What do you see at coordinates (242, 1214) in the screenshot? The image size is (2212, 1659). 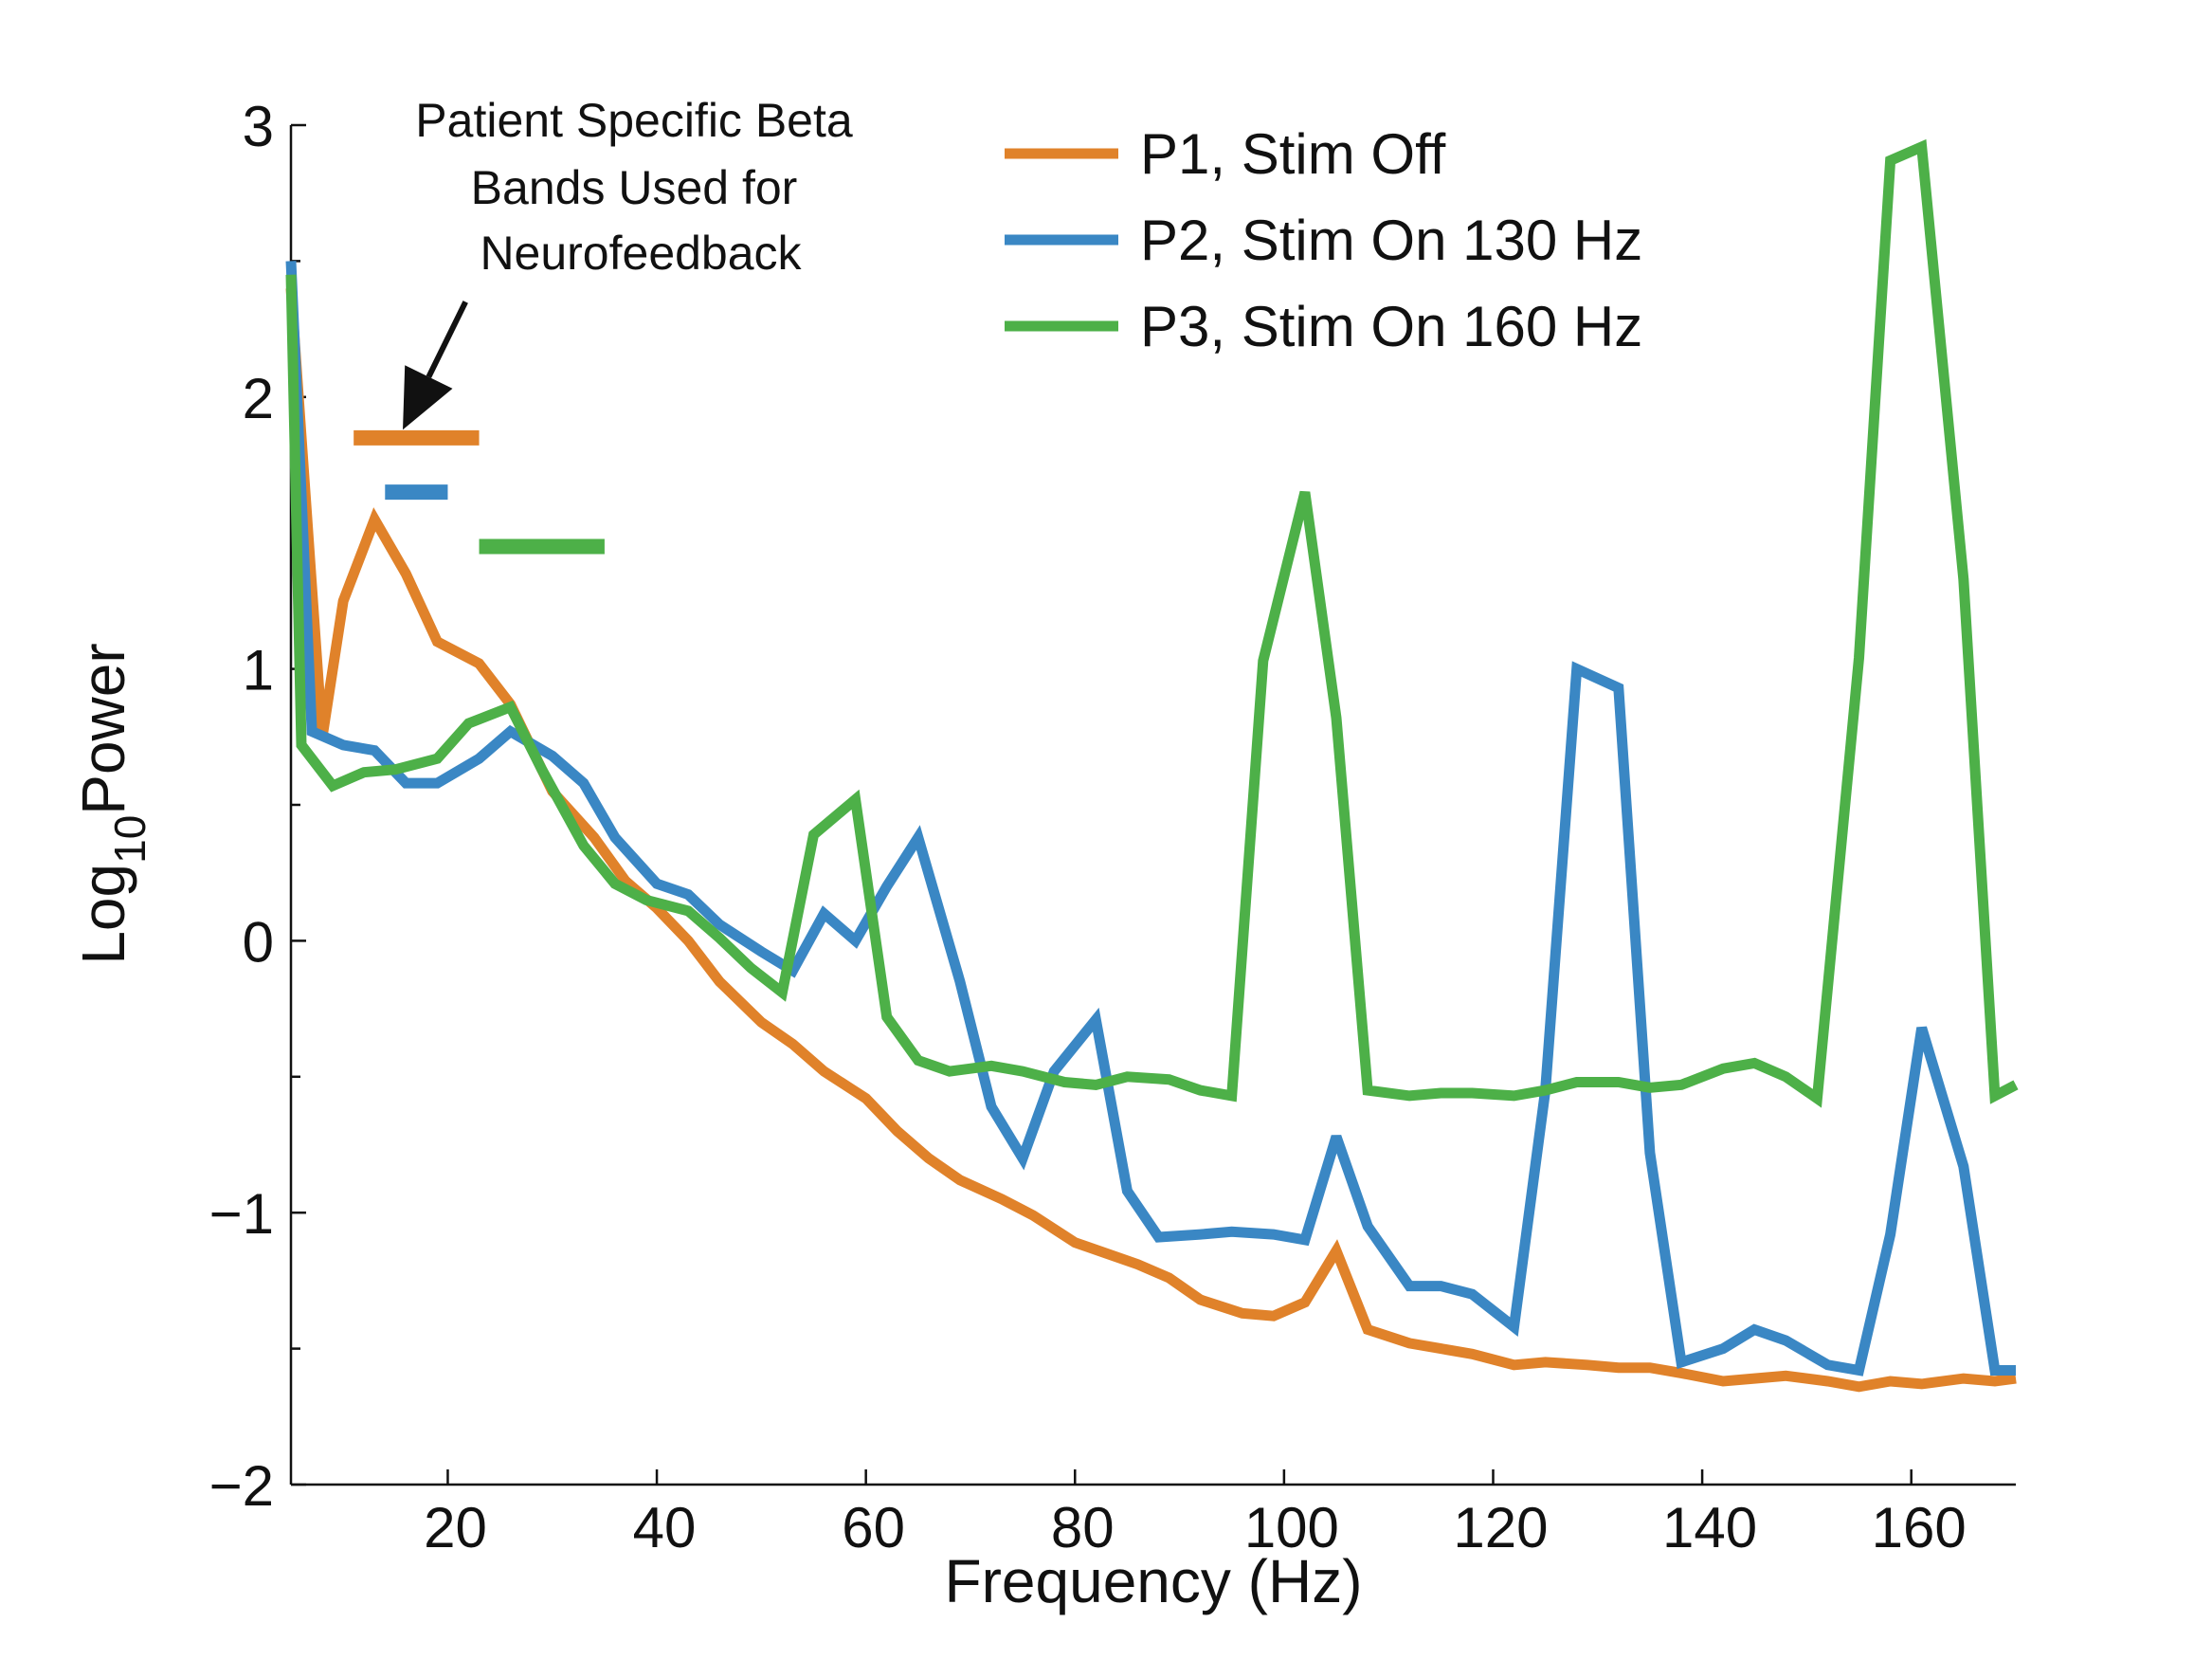 I see `y-tick-label: −1` at bounding box center [242, 1214].